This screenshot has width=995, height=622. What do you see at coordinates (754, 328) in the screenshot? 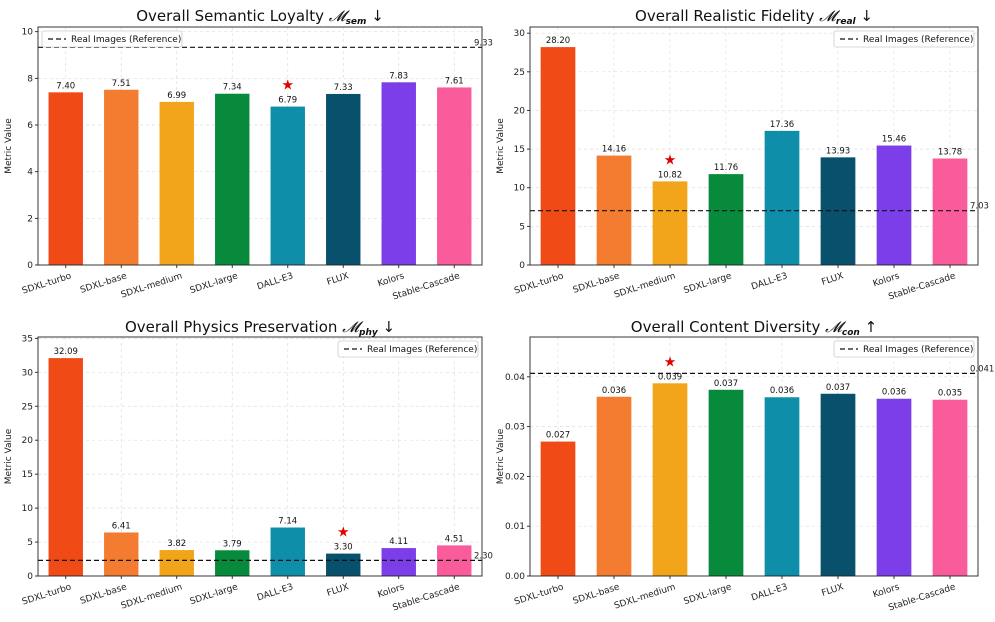
I see `chart-title: Overall Content Diversity 𝓜con ↑` at bounding box center [754, 328].